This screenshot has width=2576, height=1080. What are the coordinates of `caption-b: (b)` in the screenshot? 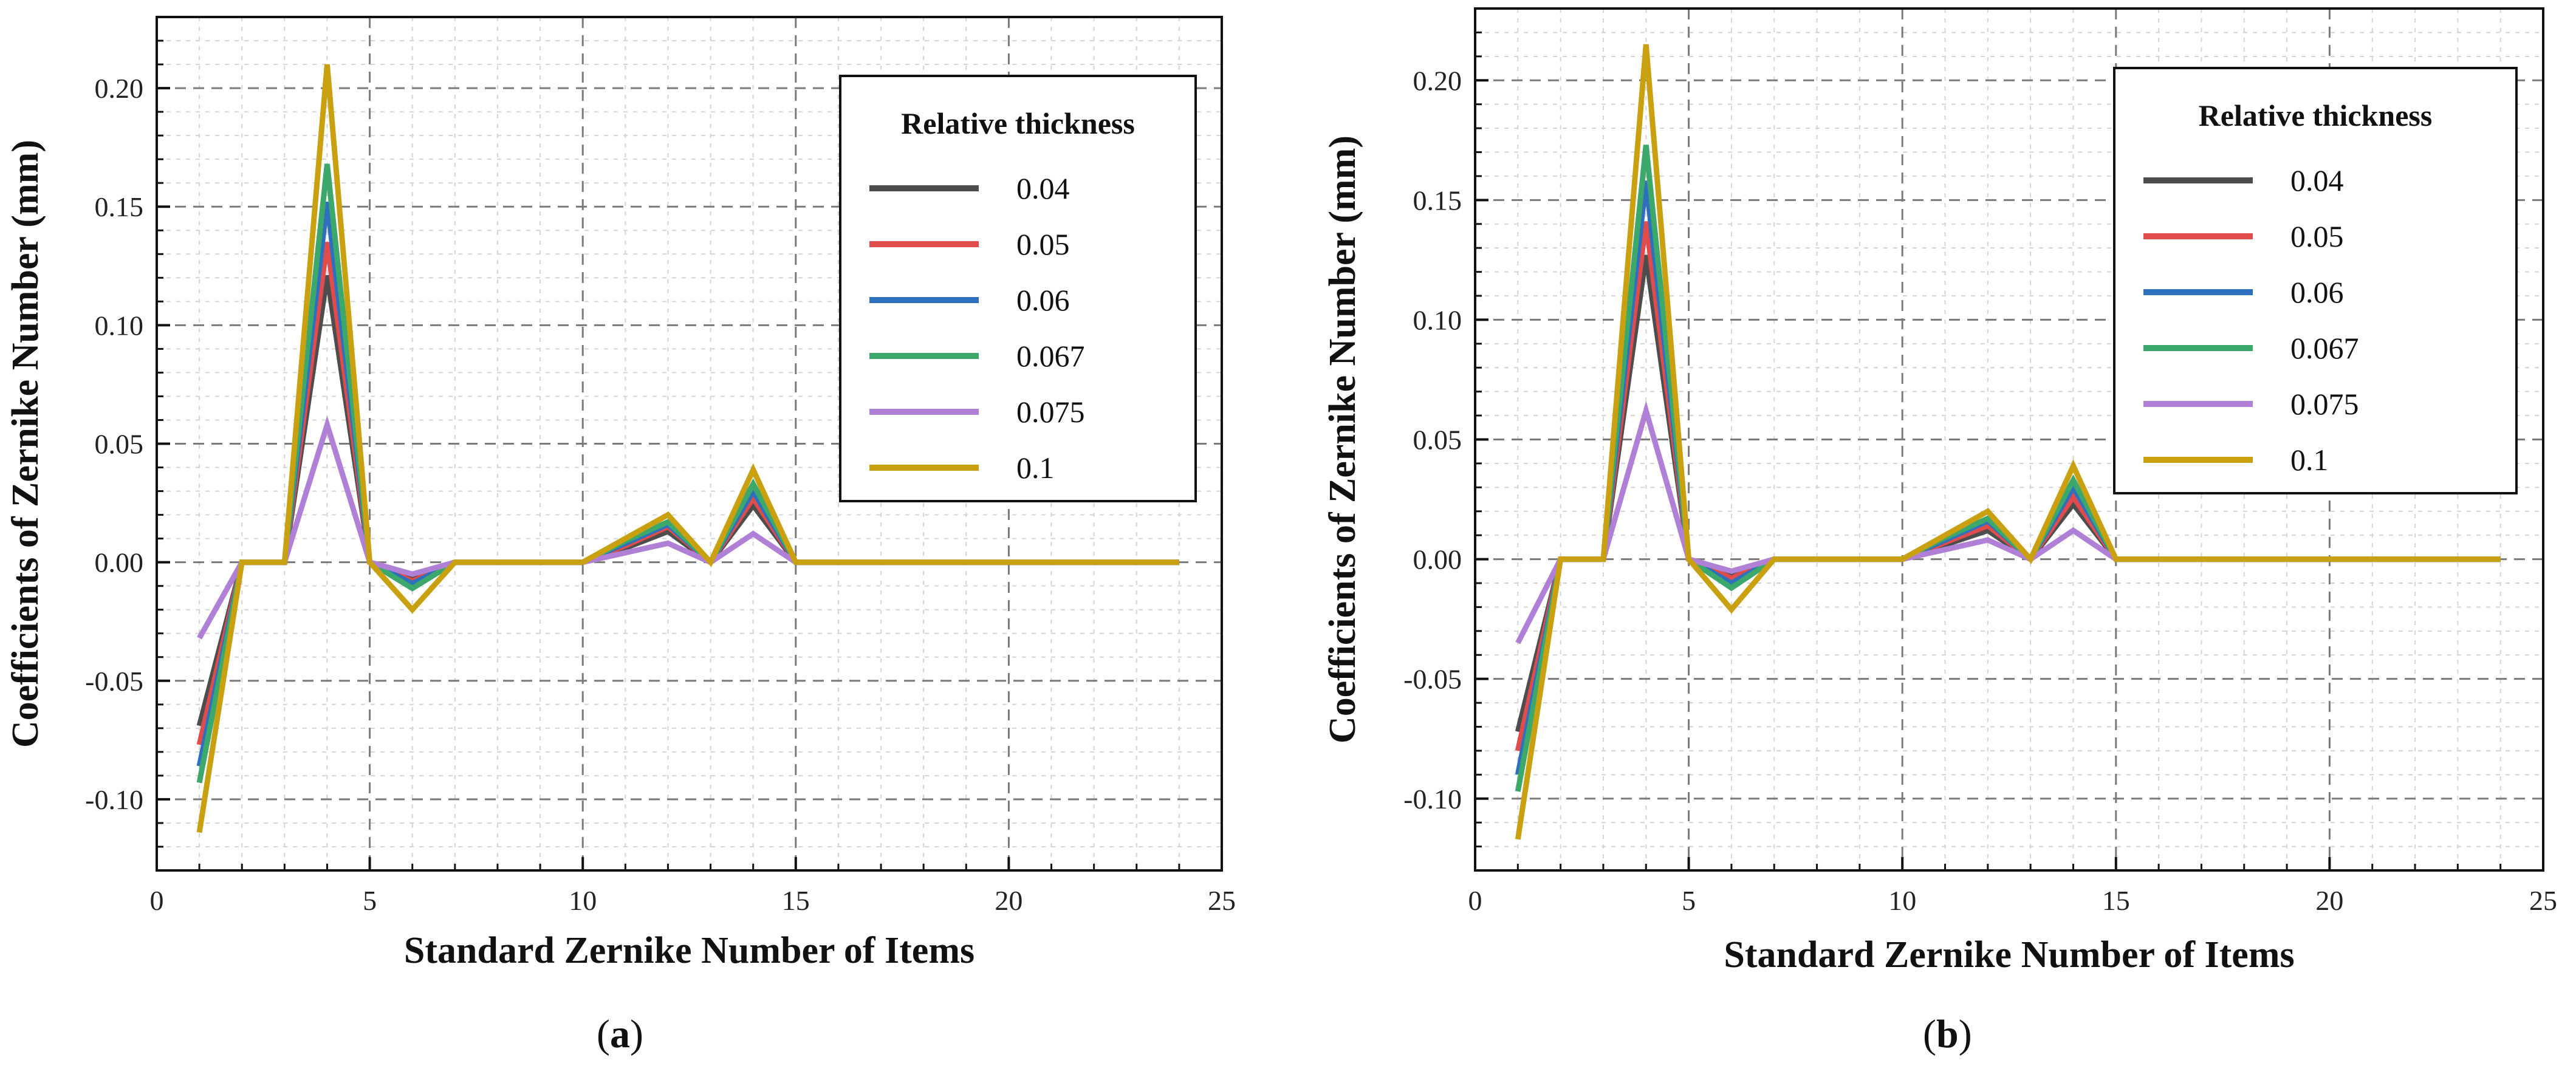 It's located at (1948, 1034).